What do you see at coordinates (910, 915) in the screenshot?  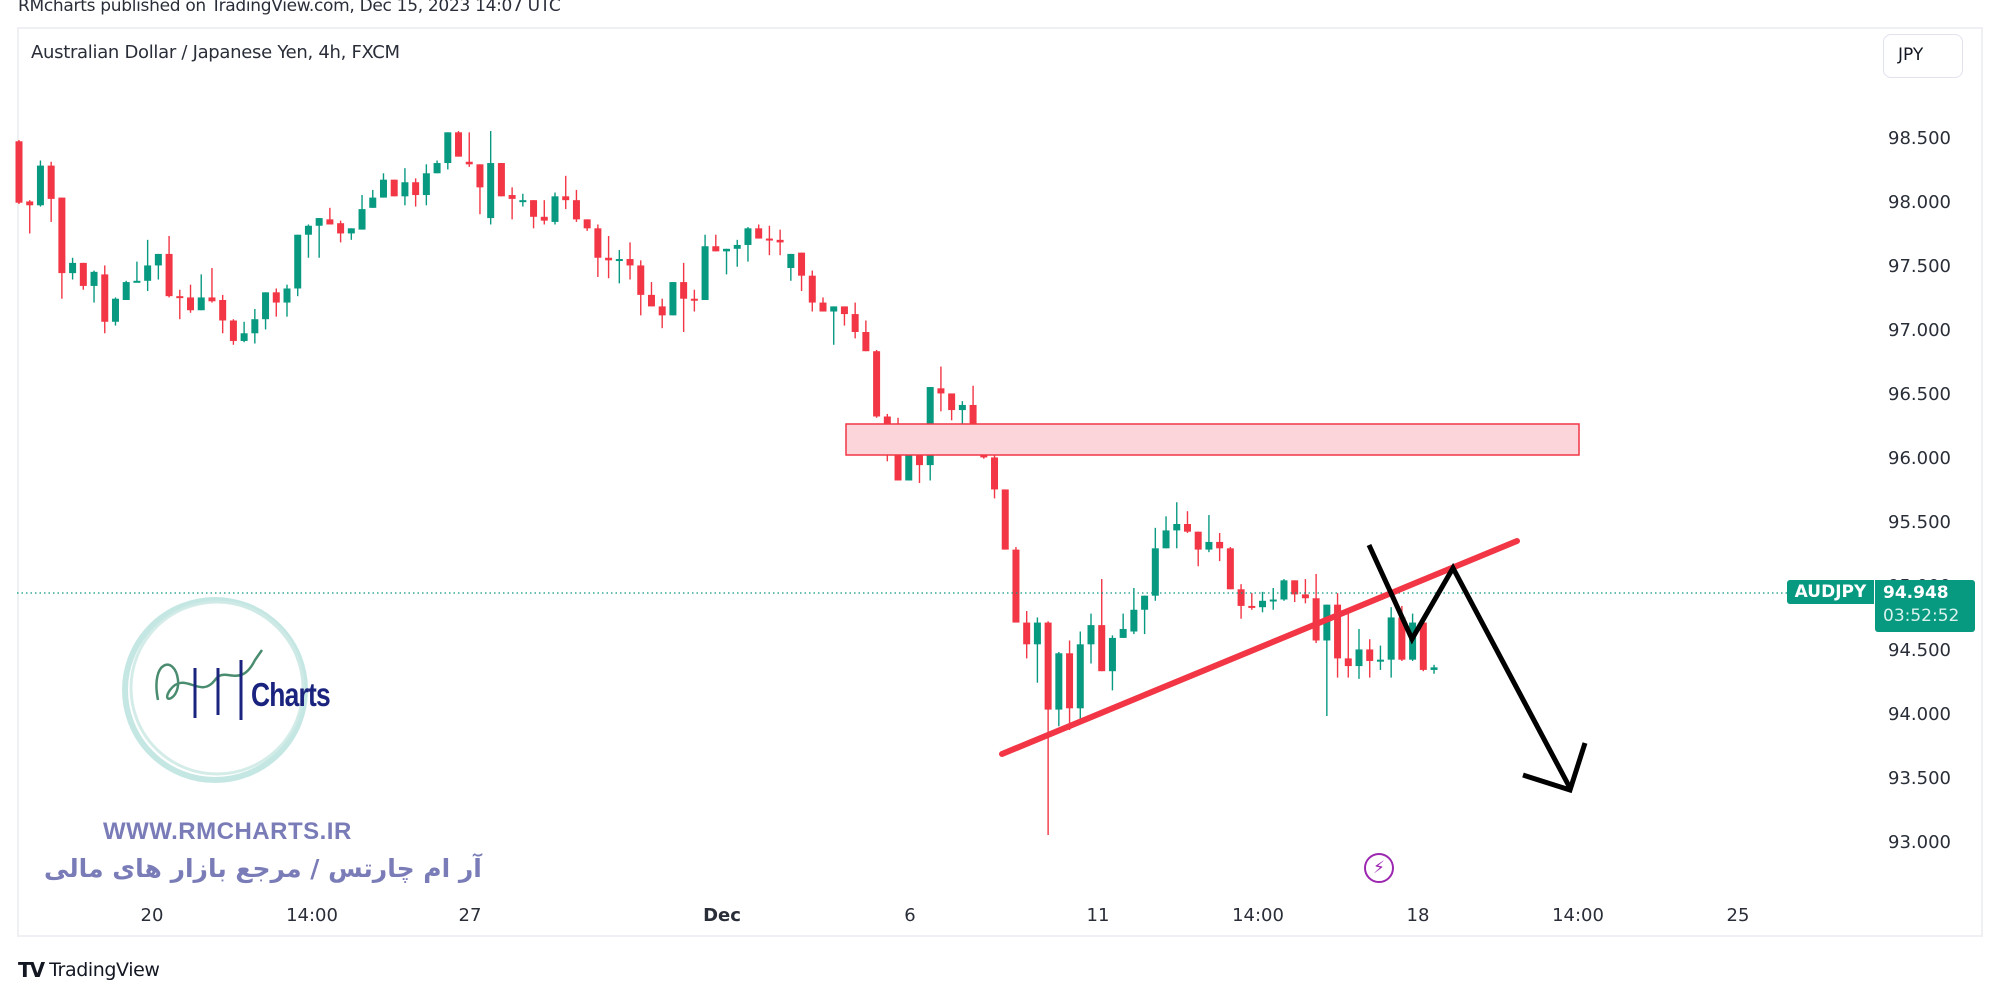 I see `time-axis-label: 6` at bounding box center [910, 915].